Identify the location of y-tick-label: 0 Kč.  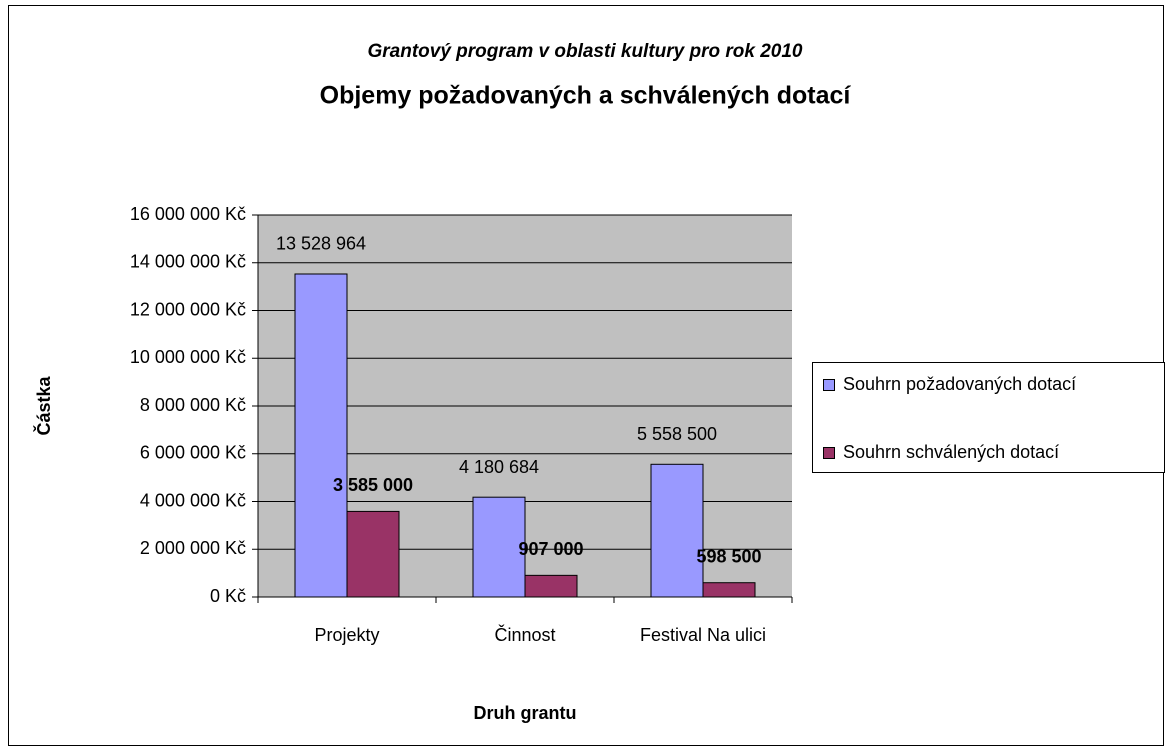
(228, 596).